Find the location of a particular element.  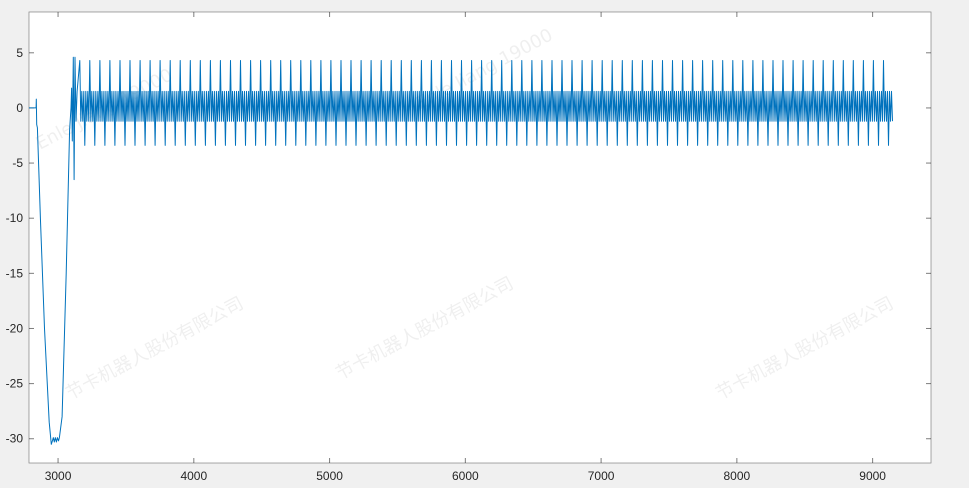

x-tick-label: 8000 is located at coordinates (737, 476).